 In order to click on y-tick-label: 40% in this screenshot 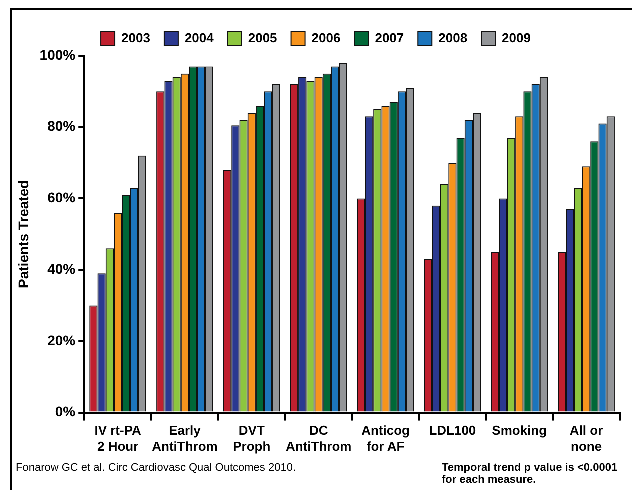, I will do `click(62, 268)`.